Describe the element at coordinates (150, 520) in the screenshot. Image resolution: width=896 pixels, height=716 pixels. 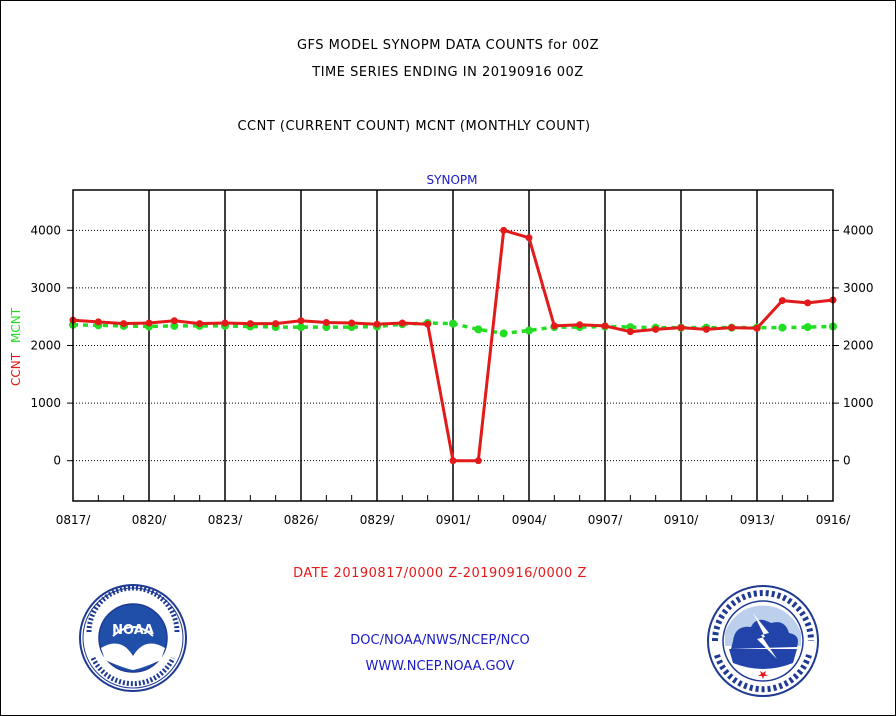
I see `x-tick-label: 0820/` at that location.